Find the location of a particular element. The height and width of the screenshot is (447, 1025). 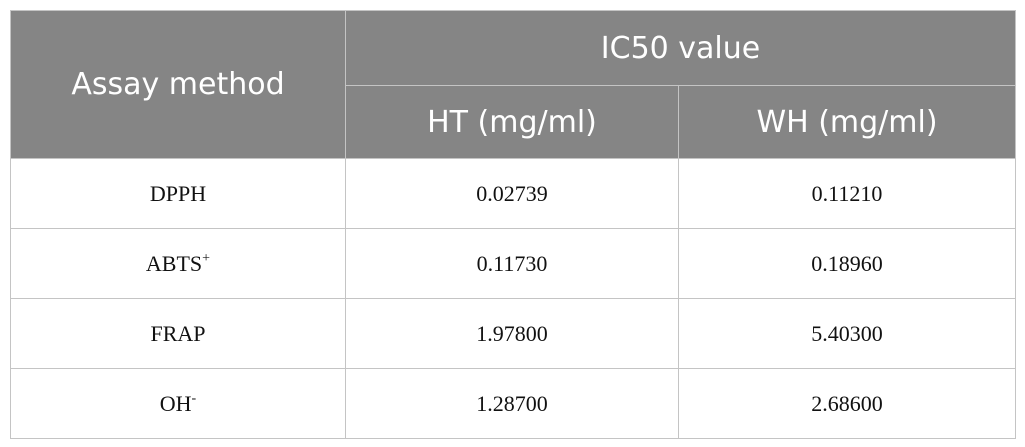

value-cell: 2.68600 is located at coordinates (847, 403).